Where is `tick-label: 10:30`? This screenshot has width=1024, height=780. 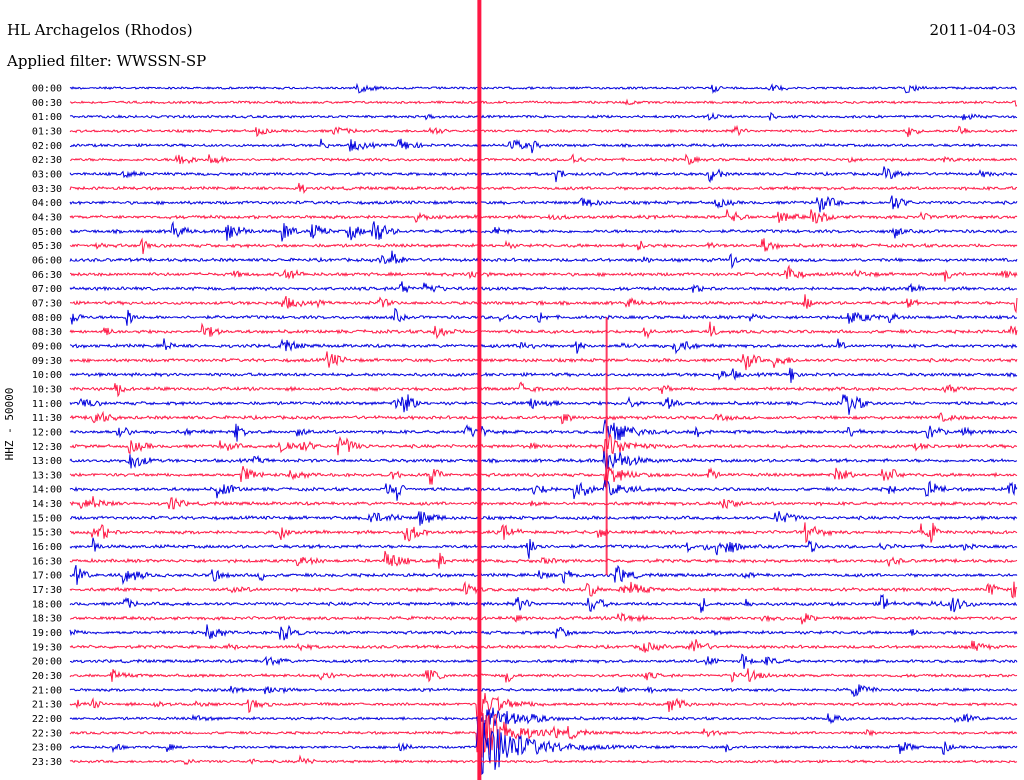
tick-label: 10:30 is located at coordinates (47, 389).